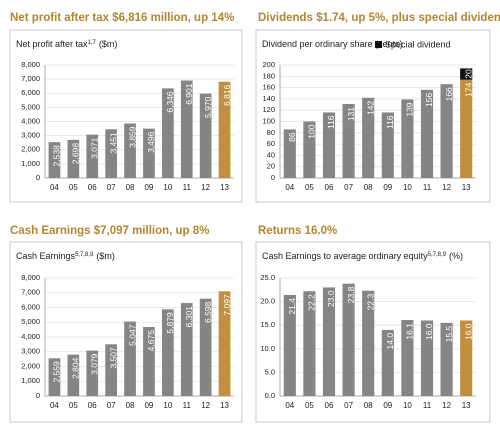  Describe the element at coordinates (268, 64) in the screenshot. I see `y-tick-label: 200` at that location.